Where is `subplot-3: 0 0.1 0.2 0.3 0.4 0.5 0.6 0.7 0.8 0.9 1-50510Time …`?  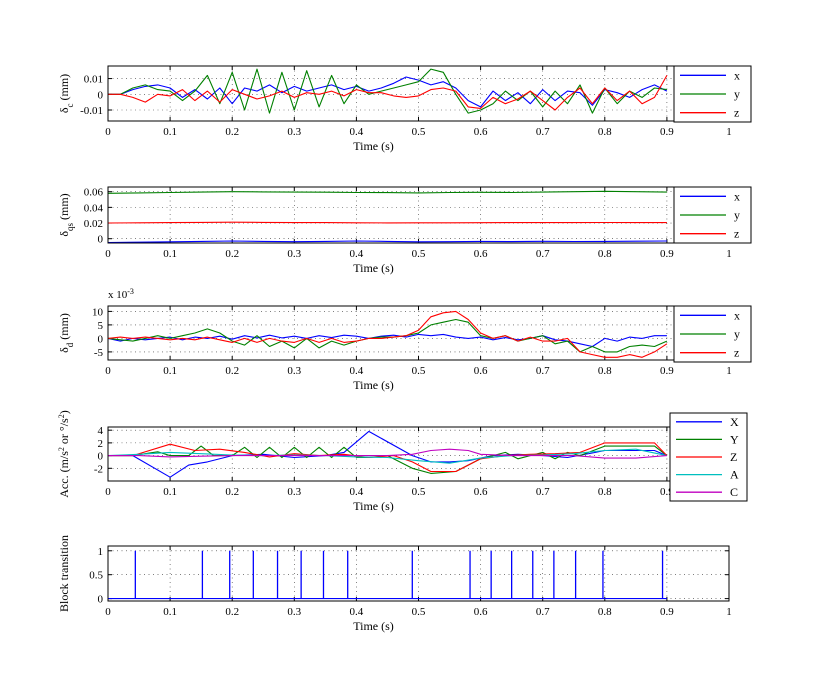
subplot-3: 0 0.1 0.2 0.3 0.4 0.5 0.6 0.7 0.8 0.9 1-50510Time … is located at coordinates (404, 339).